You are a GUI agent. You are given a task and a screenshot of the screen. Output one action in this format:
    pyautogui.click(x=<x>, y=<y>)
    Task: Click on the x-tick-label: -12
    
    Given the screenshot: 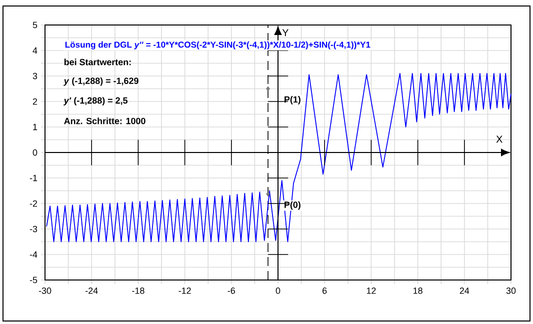 What is the action you would take?
    pyautogui.click(x=184, y=291)
    